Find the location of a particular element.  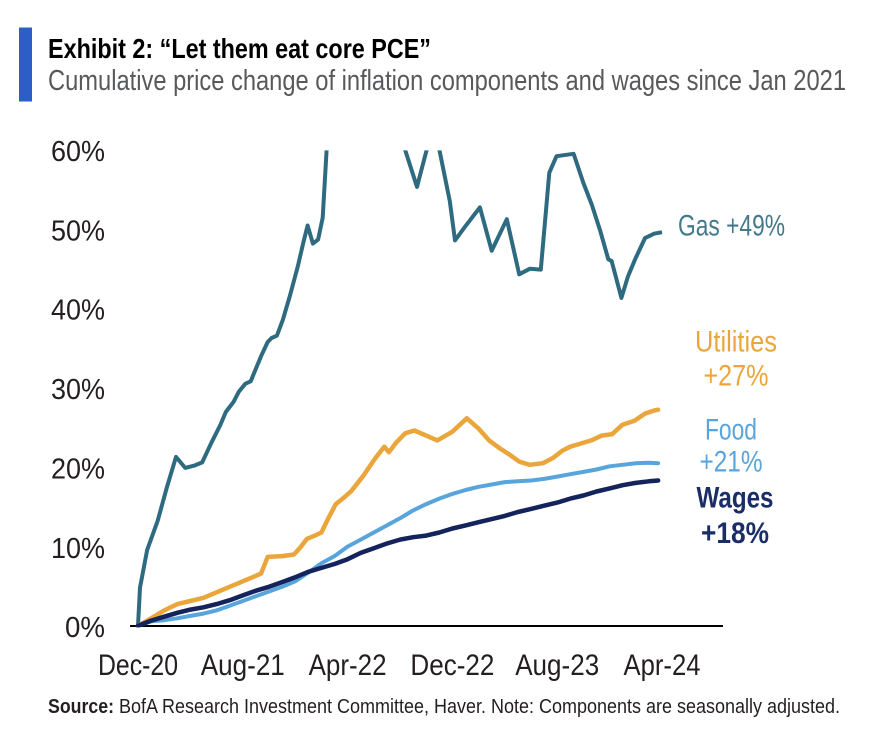

svg-text: Apr-24 is located at coordinates (662, 665).